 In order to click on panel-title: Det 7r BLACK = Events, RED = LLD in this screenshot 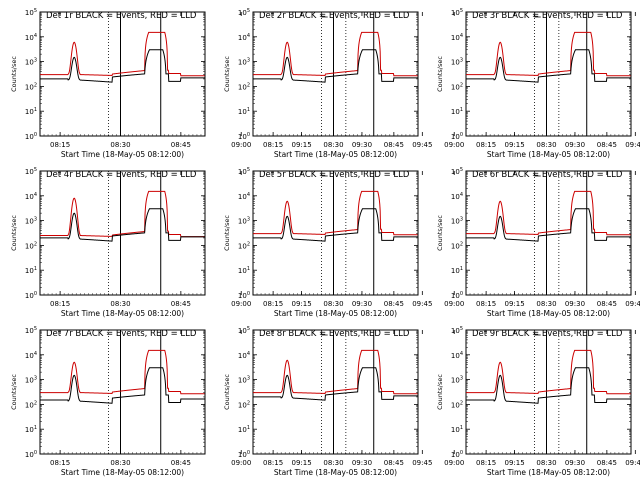, I will do `click(121, 334)`.